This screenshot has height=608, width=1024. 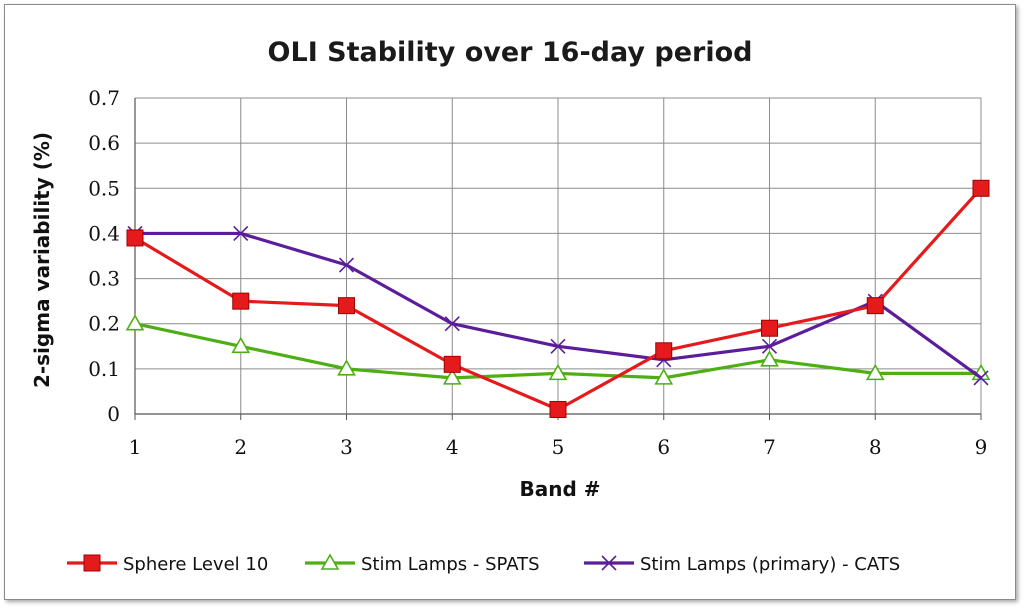 I want to click on x-tick-label: 5, so click(x=558, y=447).